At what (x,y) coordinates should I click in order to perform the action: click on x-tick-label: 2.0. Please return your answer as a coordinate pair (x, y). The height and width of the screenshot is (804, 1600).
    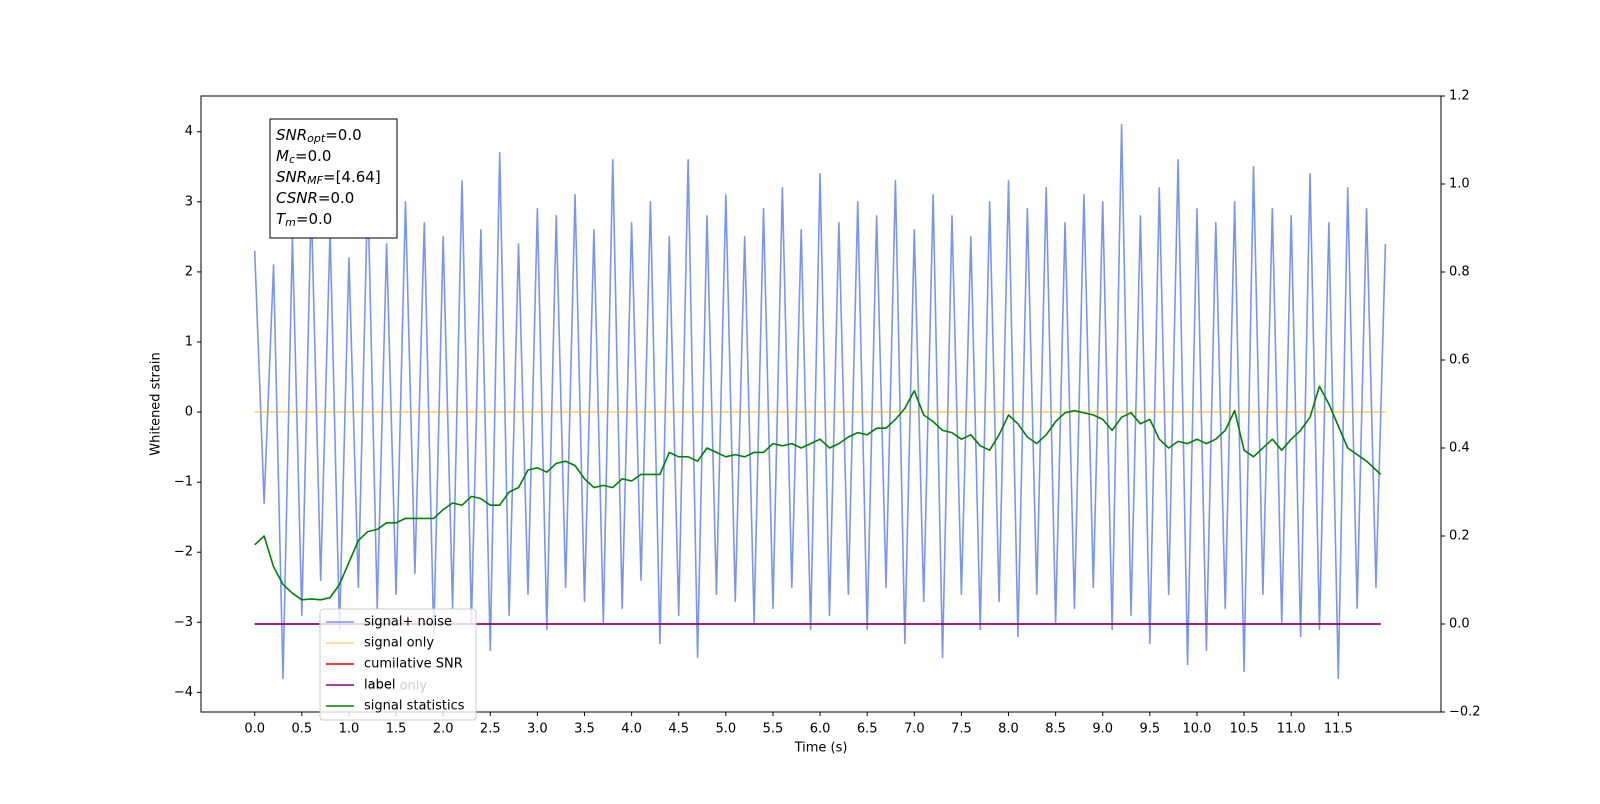
    Looking at the image, I should click on (443, 729).